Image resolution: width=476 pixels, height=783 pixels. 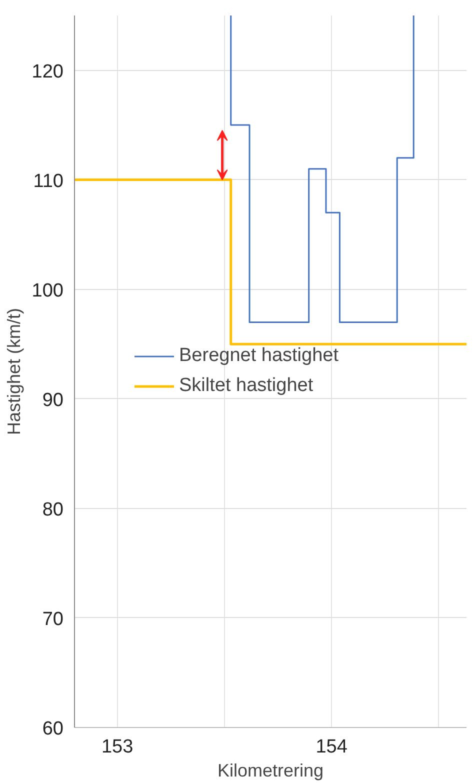 I want to click on x-axis-title: Kilometrering, so click(x=270, y=770).